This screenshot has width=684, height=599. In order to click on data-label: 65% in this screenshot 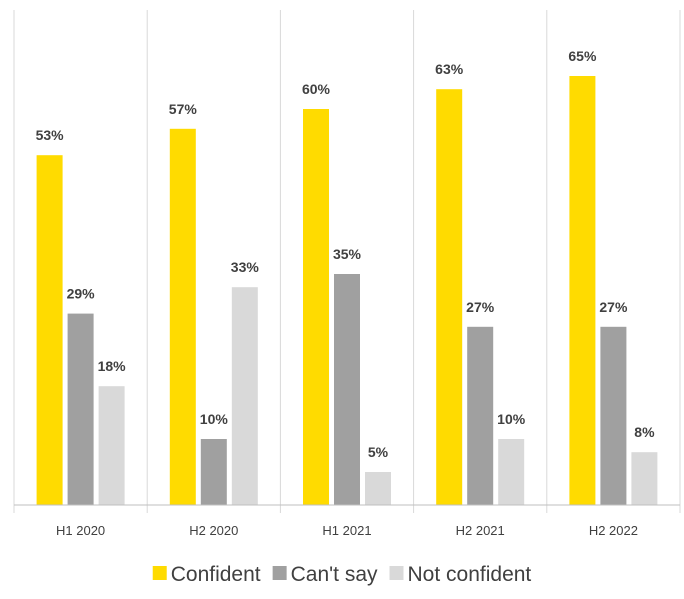, I will do `click(582, 56)`.